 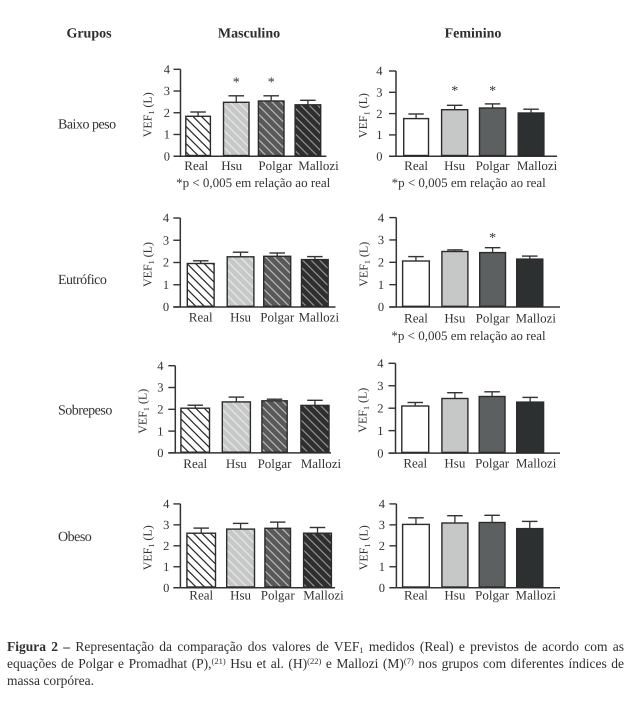 I want to click on svg-text: Masculino, so click(x=249, y=33).